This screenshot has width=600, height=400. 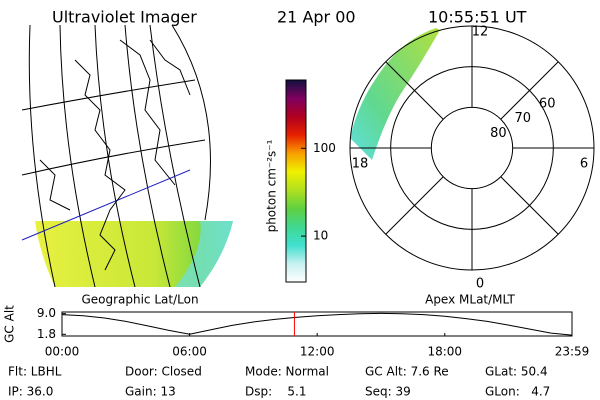 I want to click on x-tick-label: 23:59, so click(x=572, y=352).